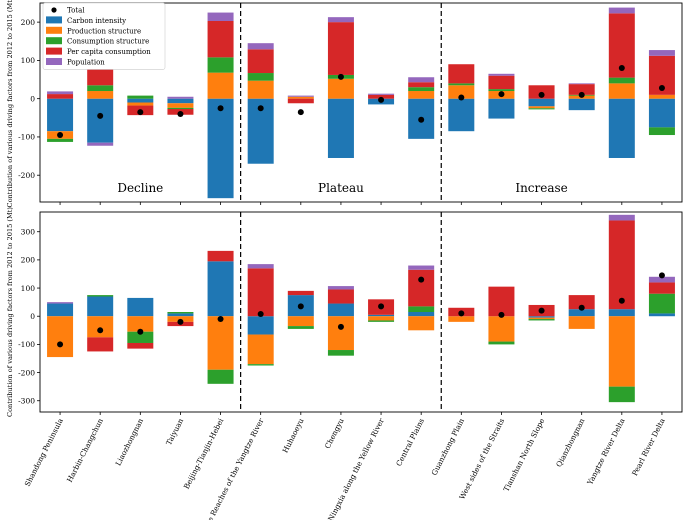 The width and height of the screenshot is (685, 520). What do you see at coordinates (100, 115) in the screenshot?
I see `total-dot-harbin-changchun` at bounding box center [100, 115].